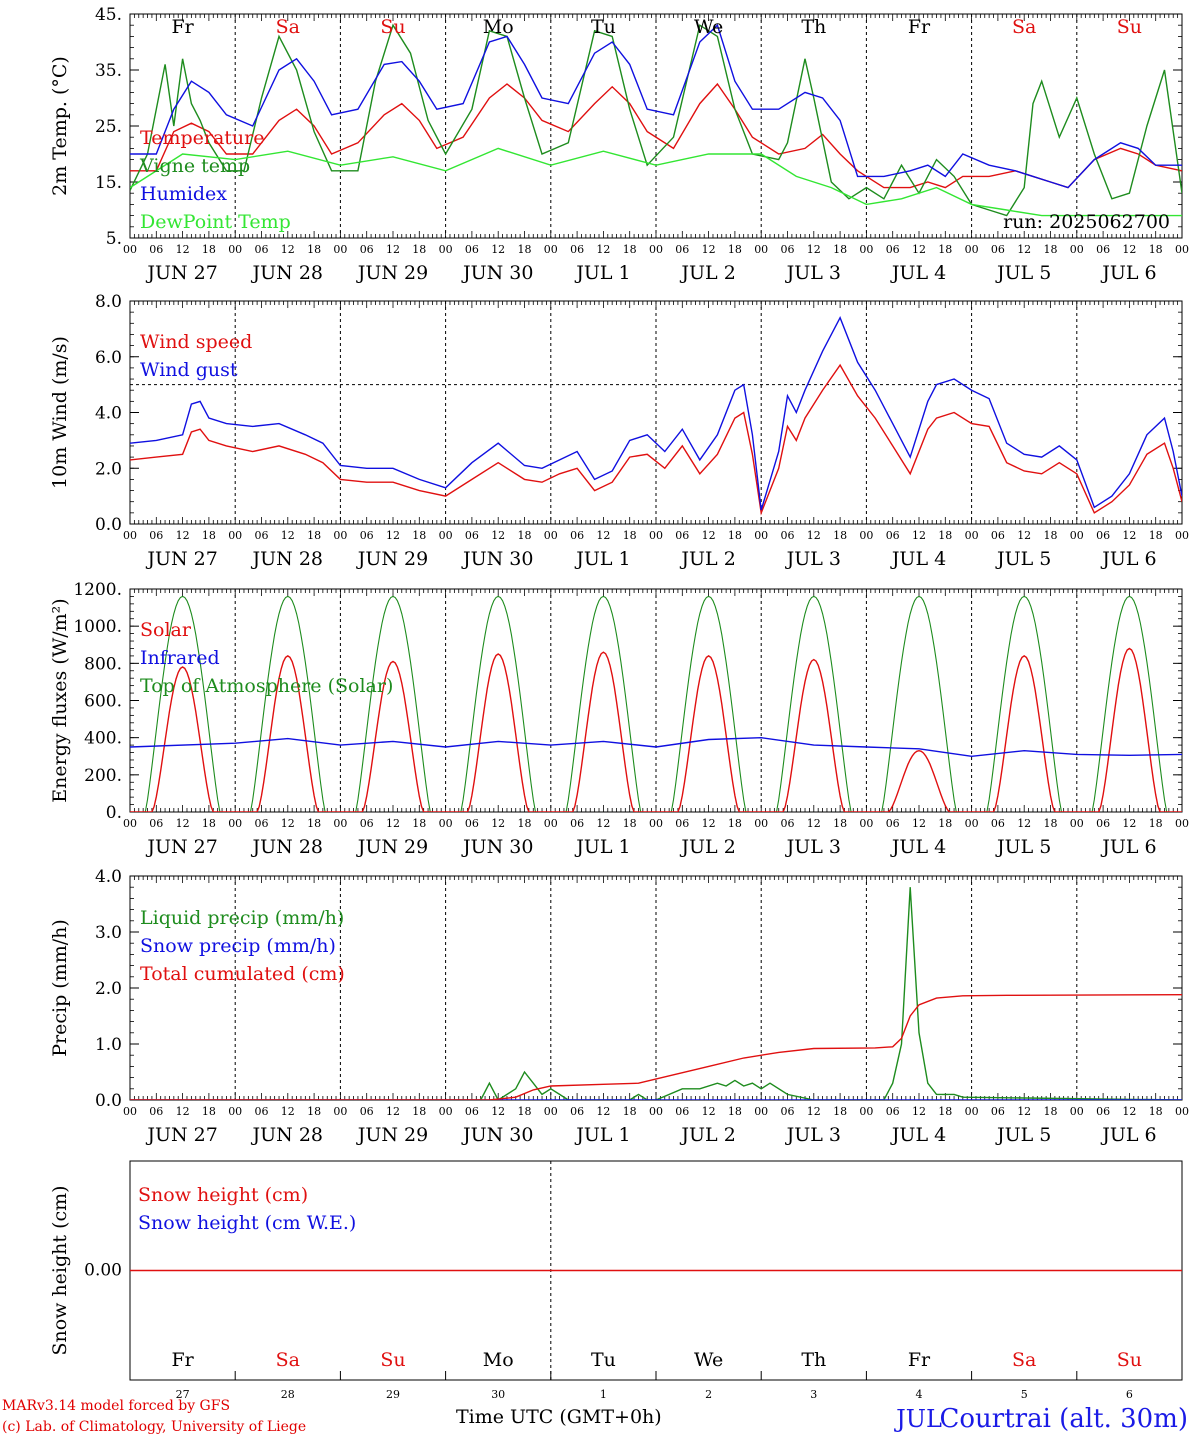 The height and width of the screenshot is (1440, 1194). I want to click on y-tick-label: 8.0, so click(108, 302).